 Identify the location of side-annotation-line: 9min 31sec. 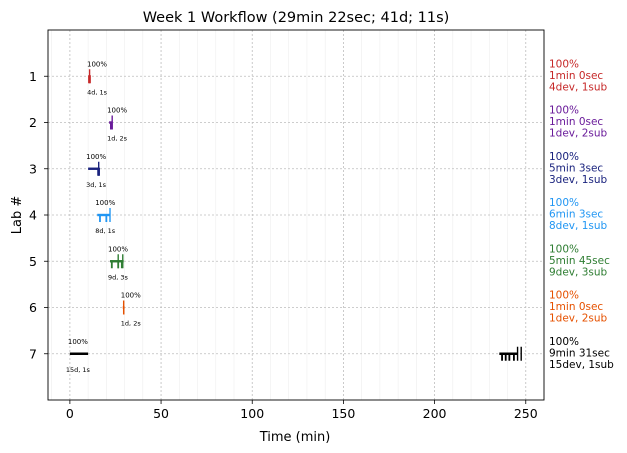
(579, 353).